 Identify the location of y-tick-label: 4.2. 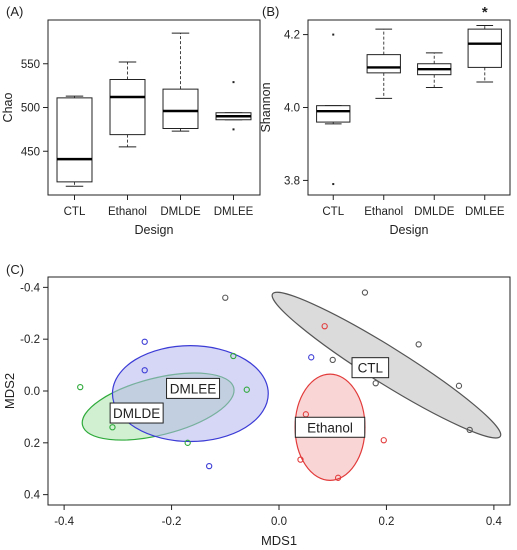
(292, 36).